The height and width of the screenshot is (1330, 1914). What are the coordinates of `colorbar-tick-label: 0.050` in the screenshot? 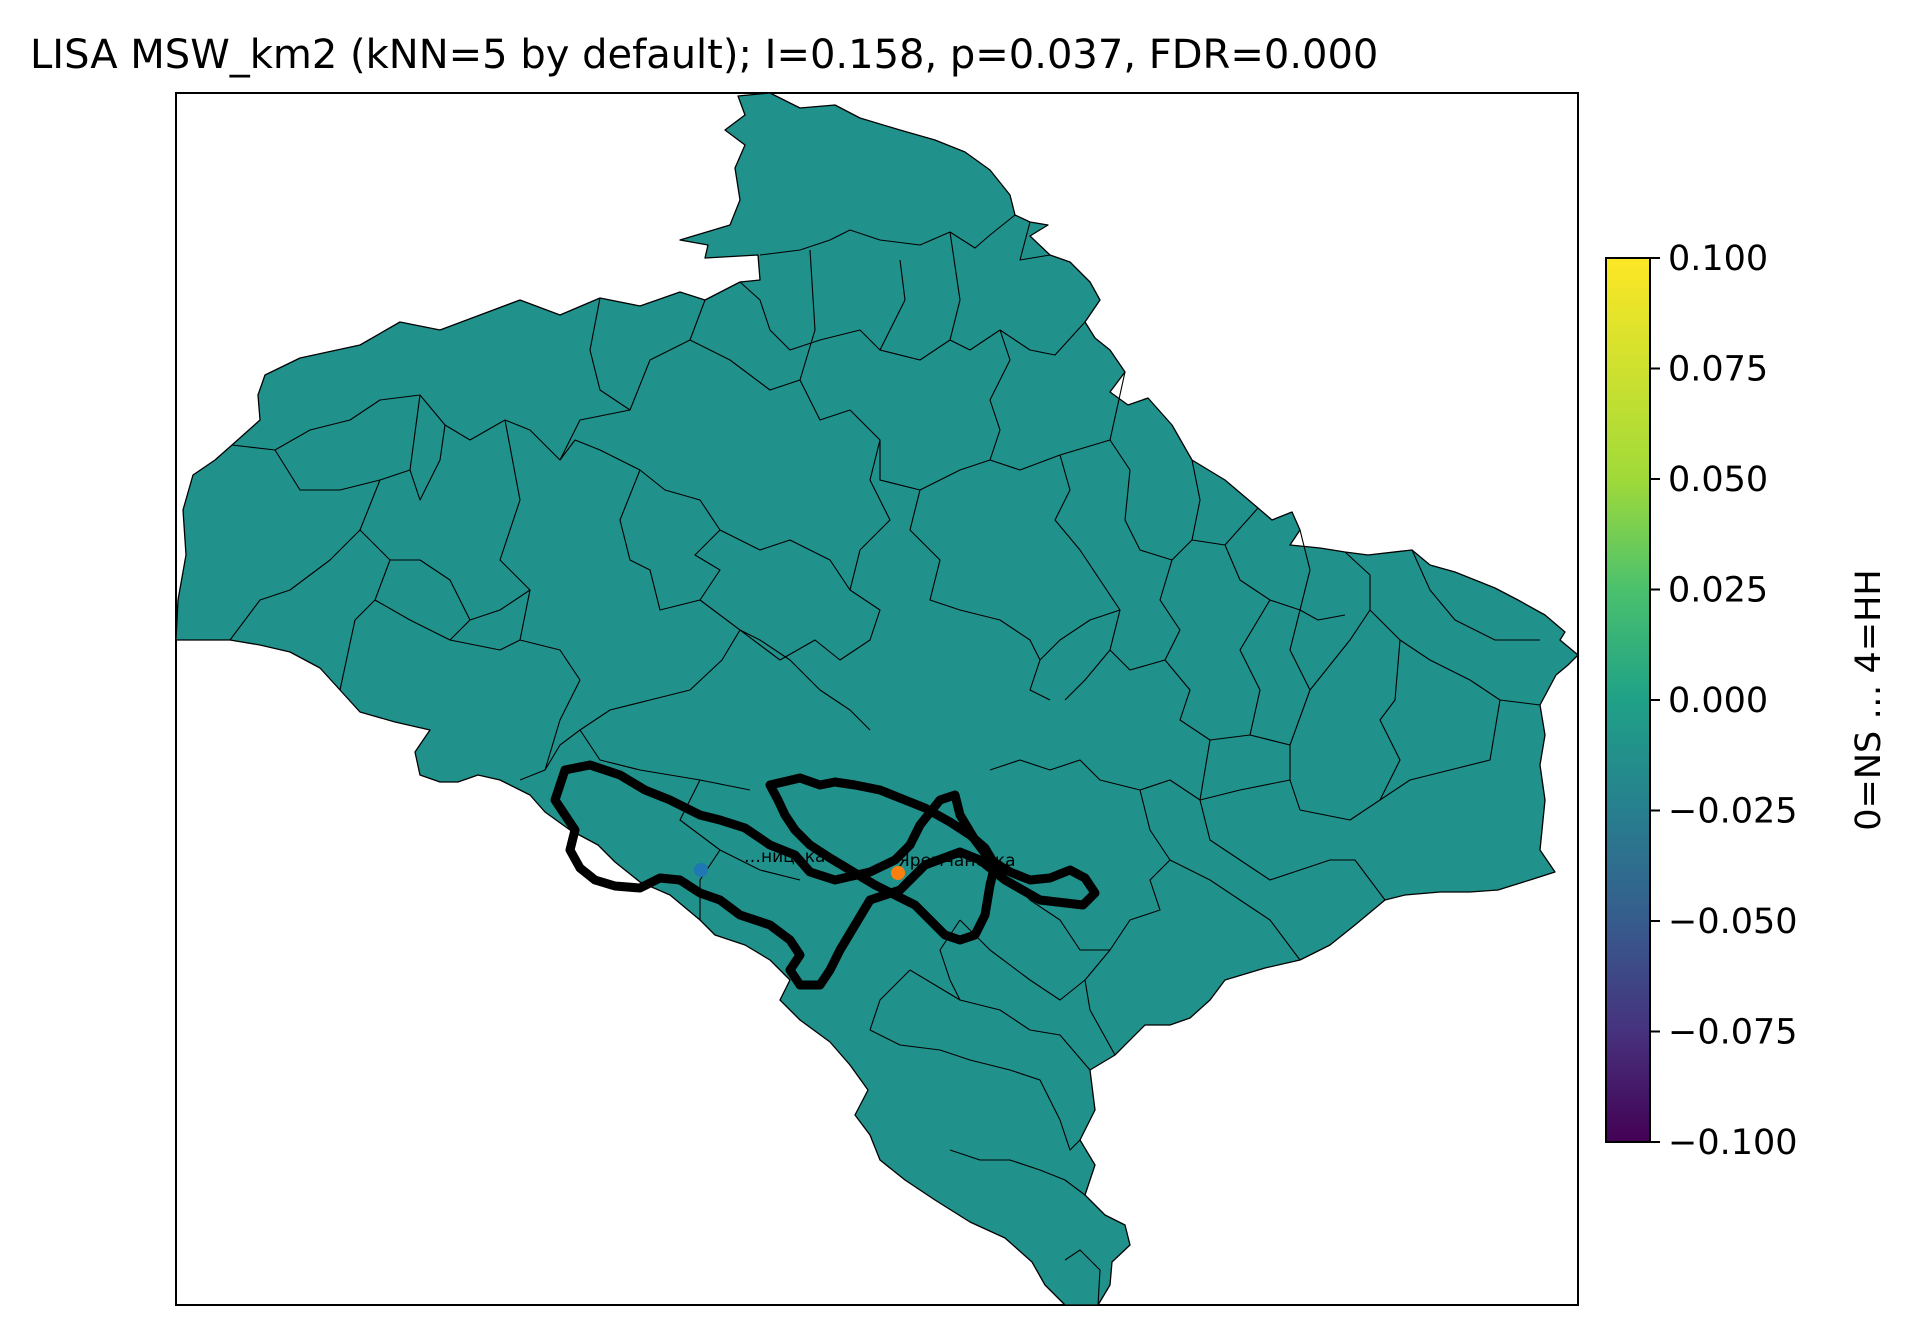 It's located at (1718, 480).